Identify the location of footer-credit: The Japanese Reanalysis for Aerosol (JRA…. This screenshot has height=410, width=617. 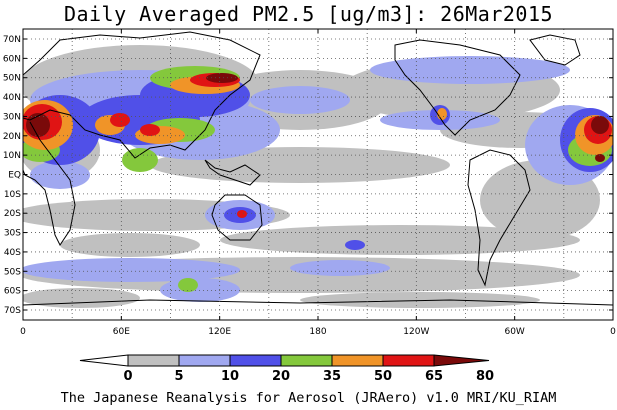
(308, 398).